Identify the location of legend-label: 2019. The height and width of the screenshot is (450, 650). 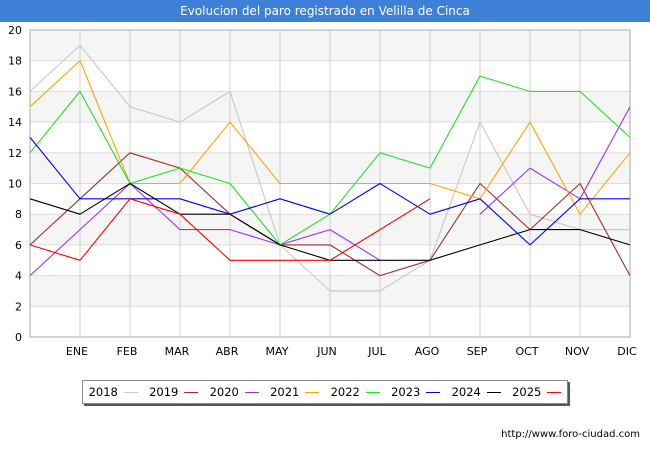
(164, 392).